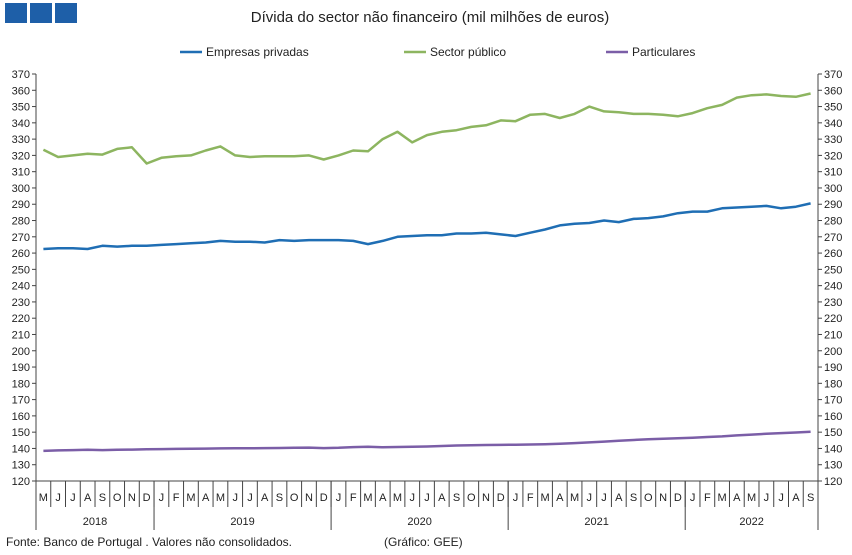 Image resolution: width=852 pixels, height=555 pixels. I want to click on legend-label: Particulares, so click(663, 52).